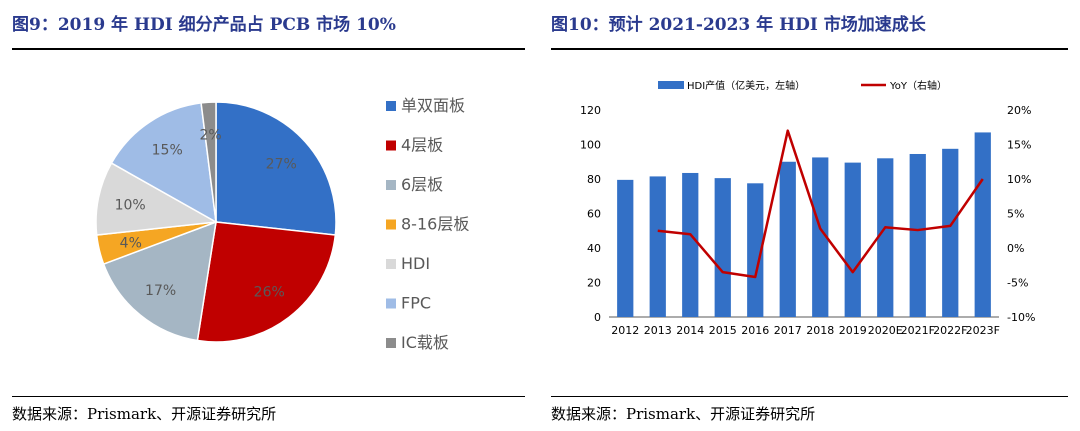 The width and height of the screenshot is (1080, 431). Describe the element at coordinates (590, 145) in the screenshot. I see `left-y-tick-label: 100` at that location.